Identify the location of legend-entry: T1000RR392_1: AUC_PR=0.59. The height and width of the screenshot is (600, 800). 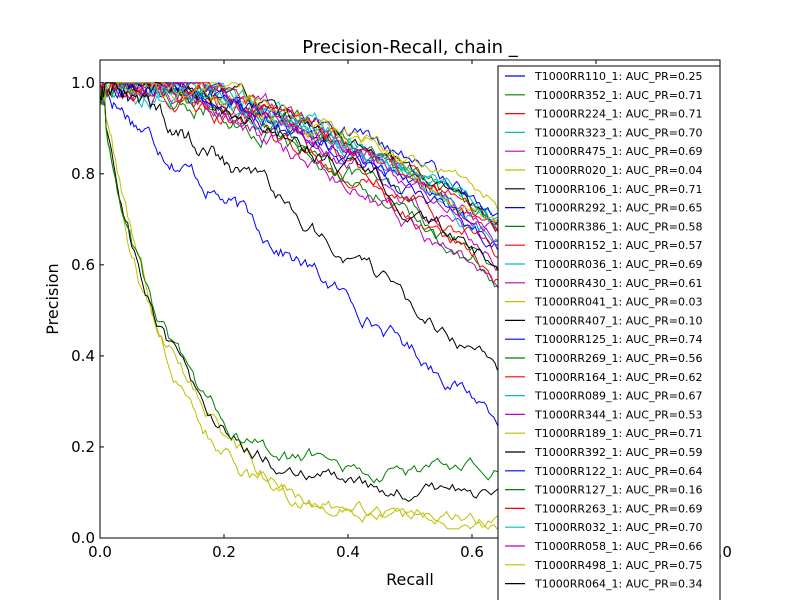
(618, 452).